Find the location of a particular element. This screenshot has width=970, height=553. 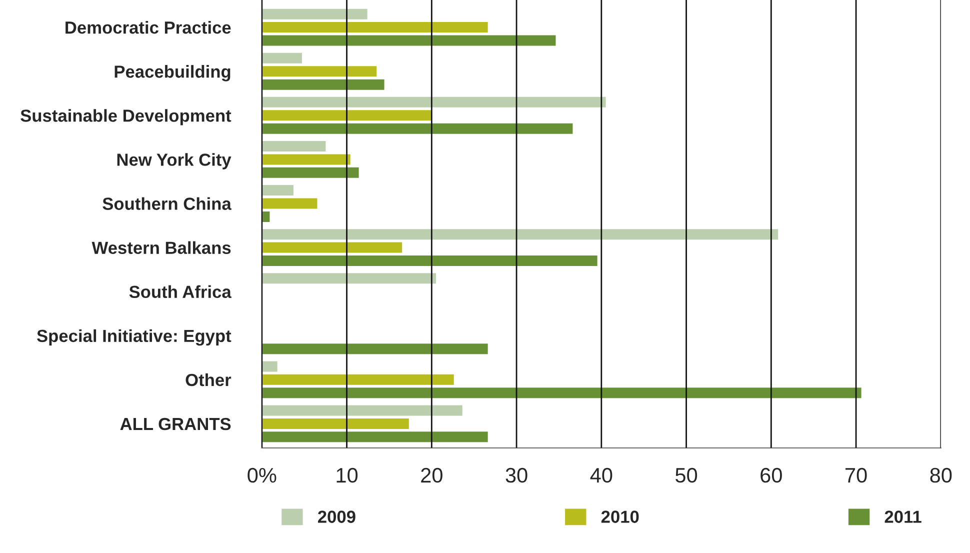

x-tick-label: 40 is located at coordinates (601, 475).